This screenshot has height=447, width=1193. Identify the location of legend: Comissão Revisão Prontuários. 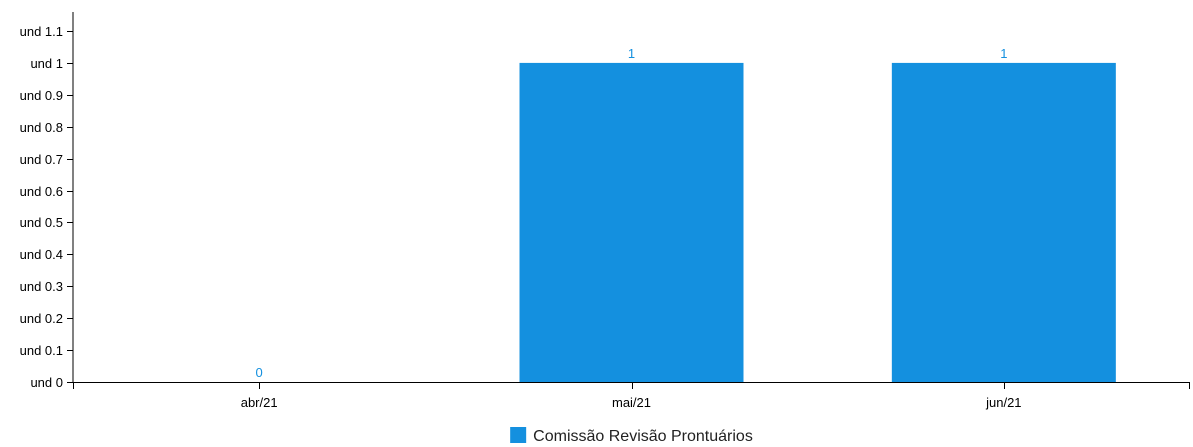
(631, 436).